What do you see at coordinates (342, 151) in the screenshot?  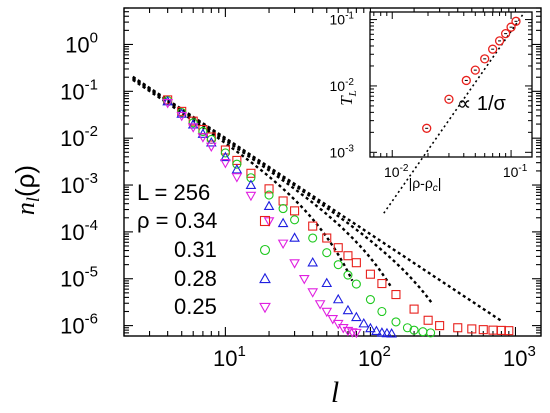 I see `inset-y-tick-label: 10⁻³` at bounding box center [342, 151].